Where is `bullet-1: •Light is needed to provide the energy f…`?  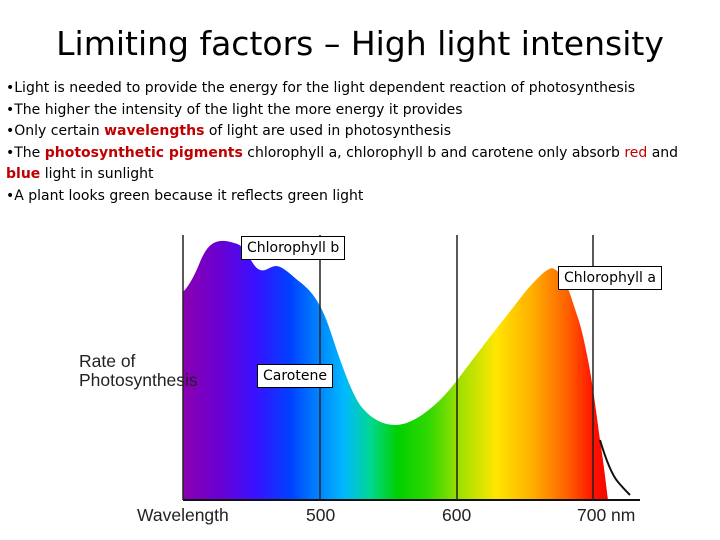
bullet-1: •Light is needed to provide the energy f… is located at coordinates (321, 88).